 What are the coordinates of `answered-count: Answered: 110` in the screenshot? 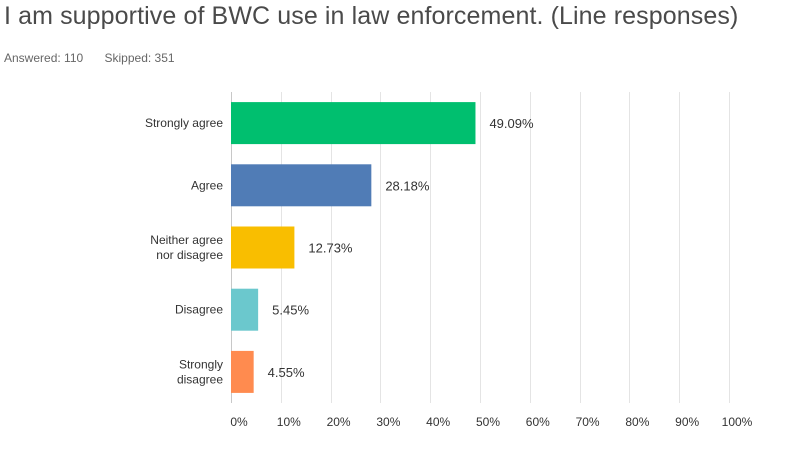 It's located at (44, 58).